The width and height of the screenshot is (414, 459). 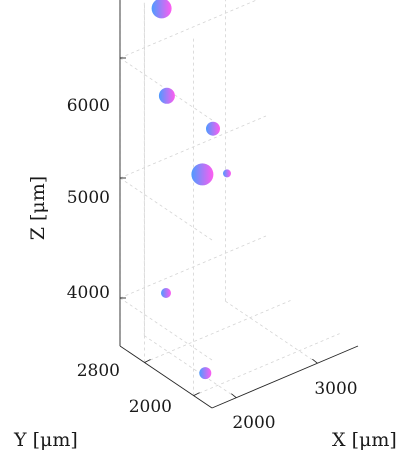 What do you see at coordinates (88, 293) in the screenshot?
I see `z-tick-label: 4000` at bounding box center [88, 293].